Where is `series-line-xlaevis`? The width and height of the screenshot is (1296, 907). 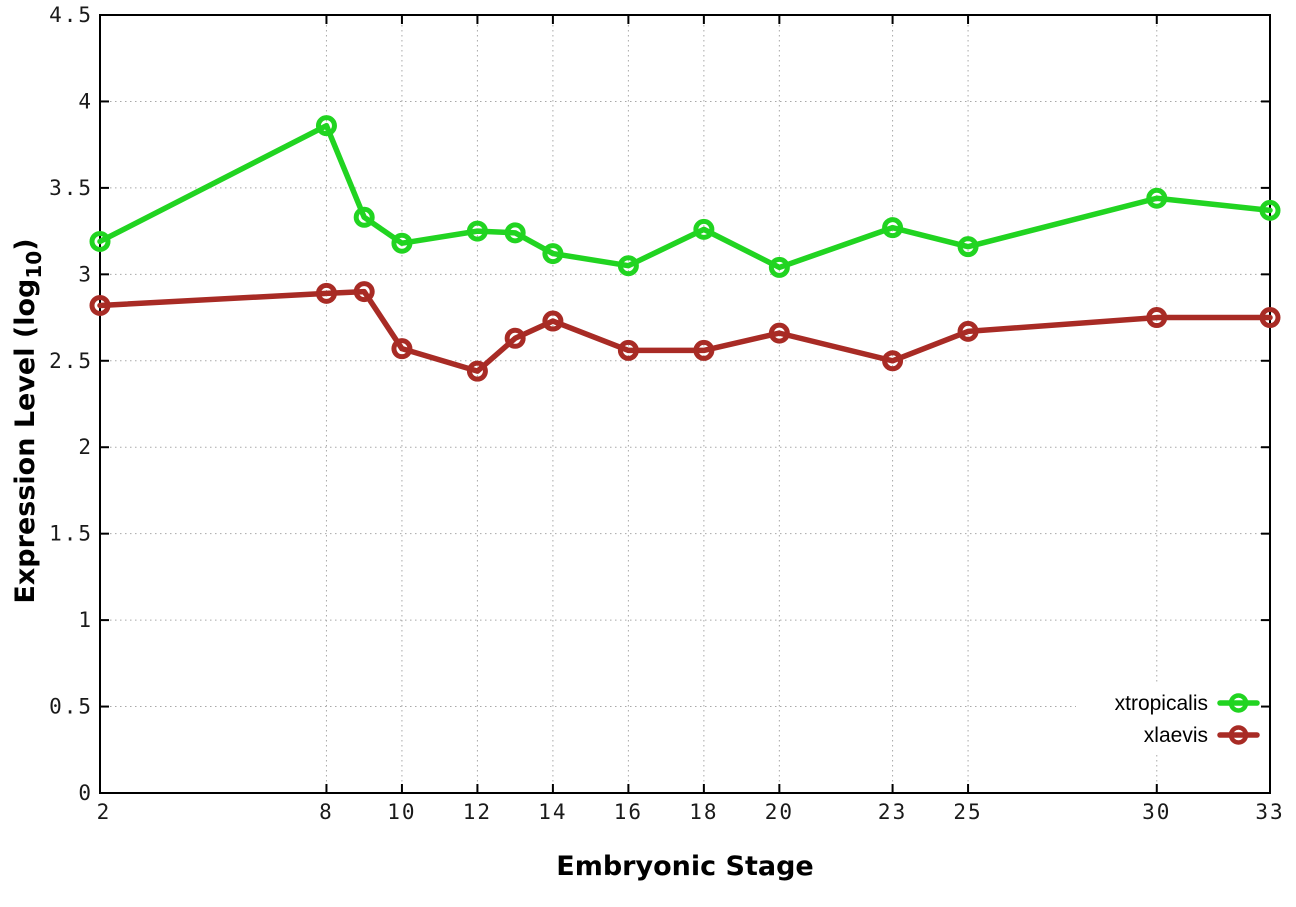
series-line-xlaevis is located at coordinates (685, 331).